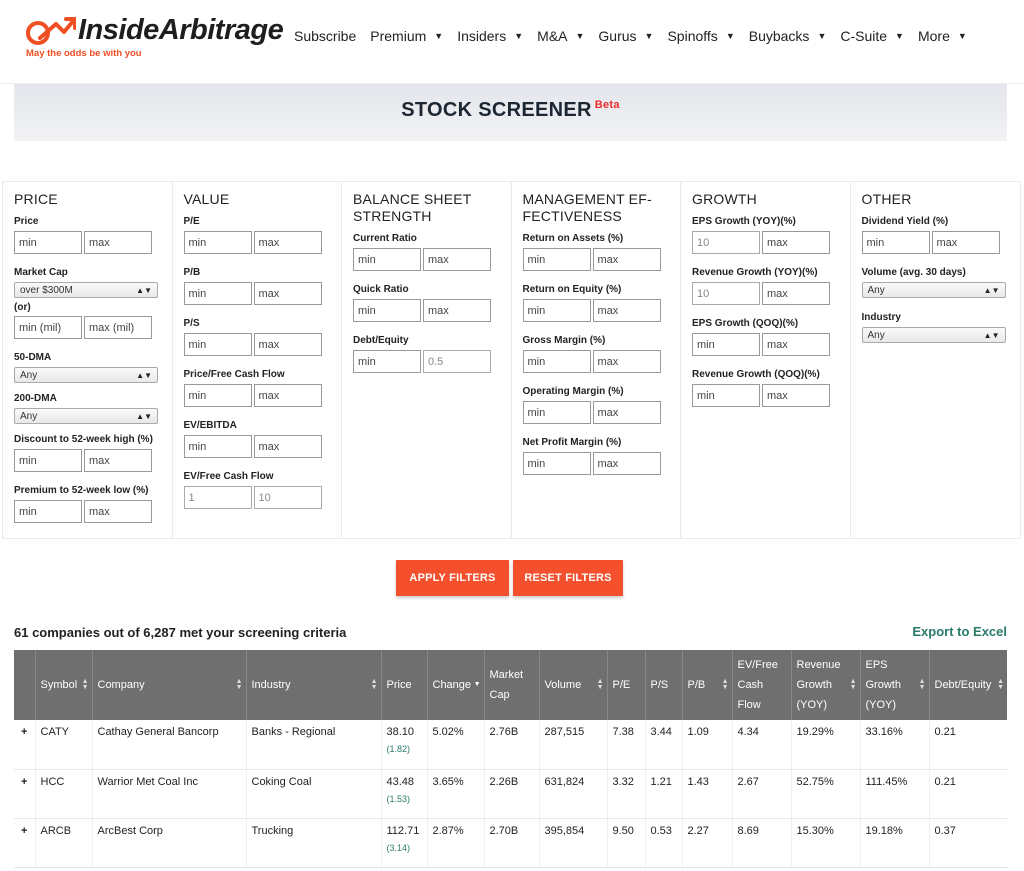  I want to click on nav-csuite: C-Suite ▼, so click(872, 36).